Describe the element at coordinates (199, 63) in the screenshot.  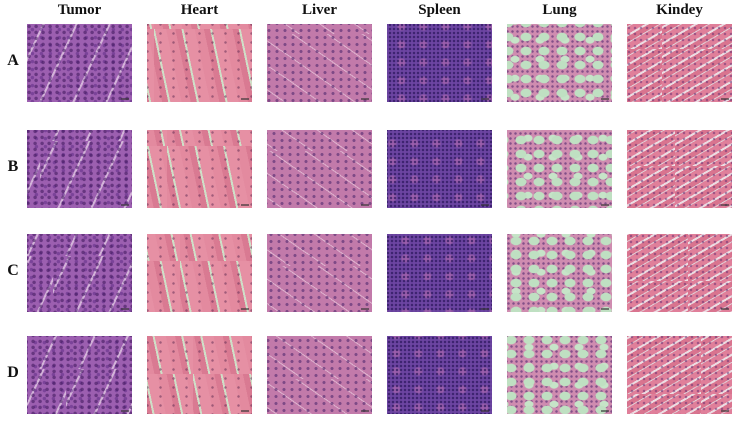
I see `micrograph-a-heart` at that location.